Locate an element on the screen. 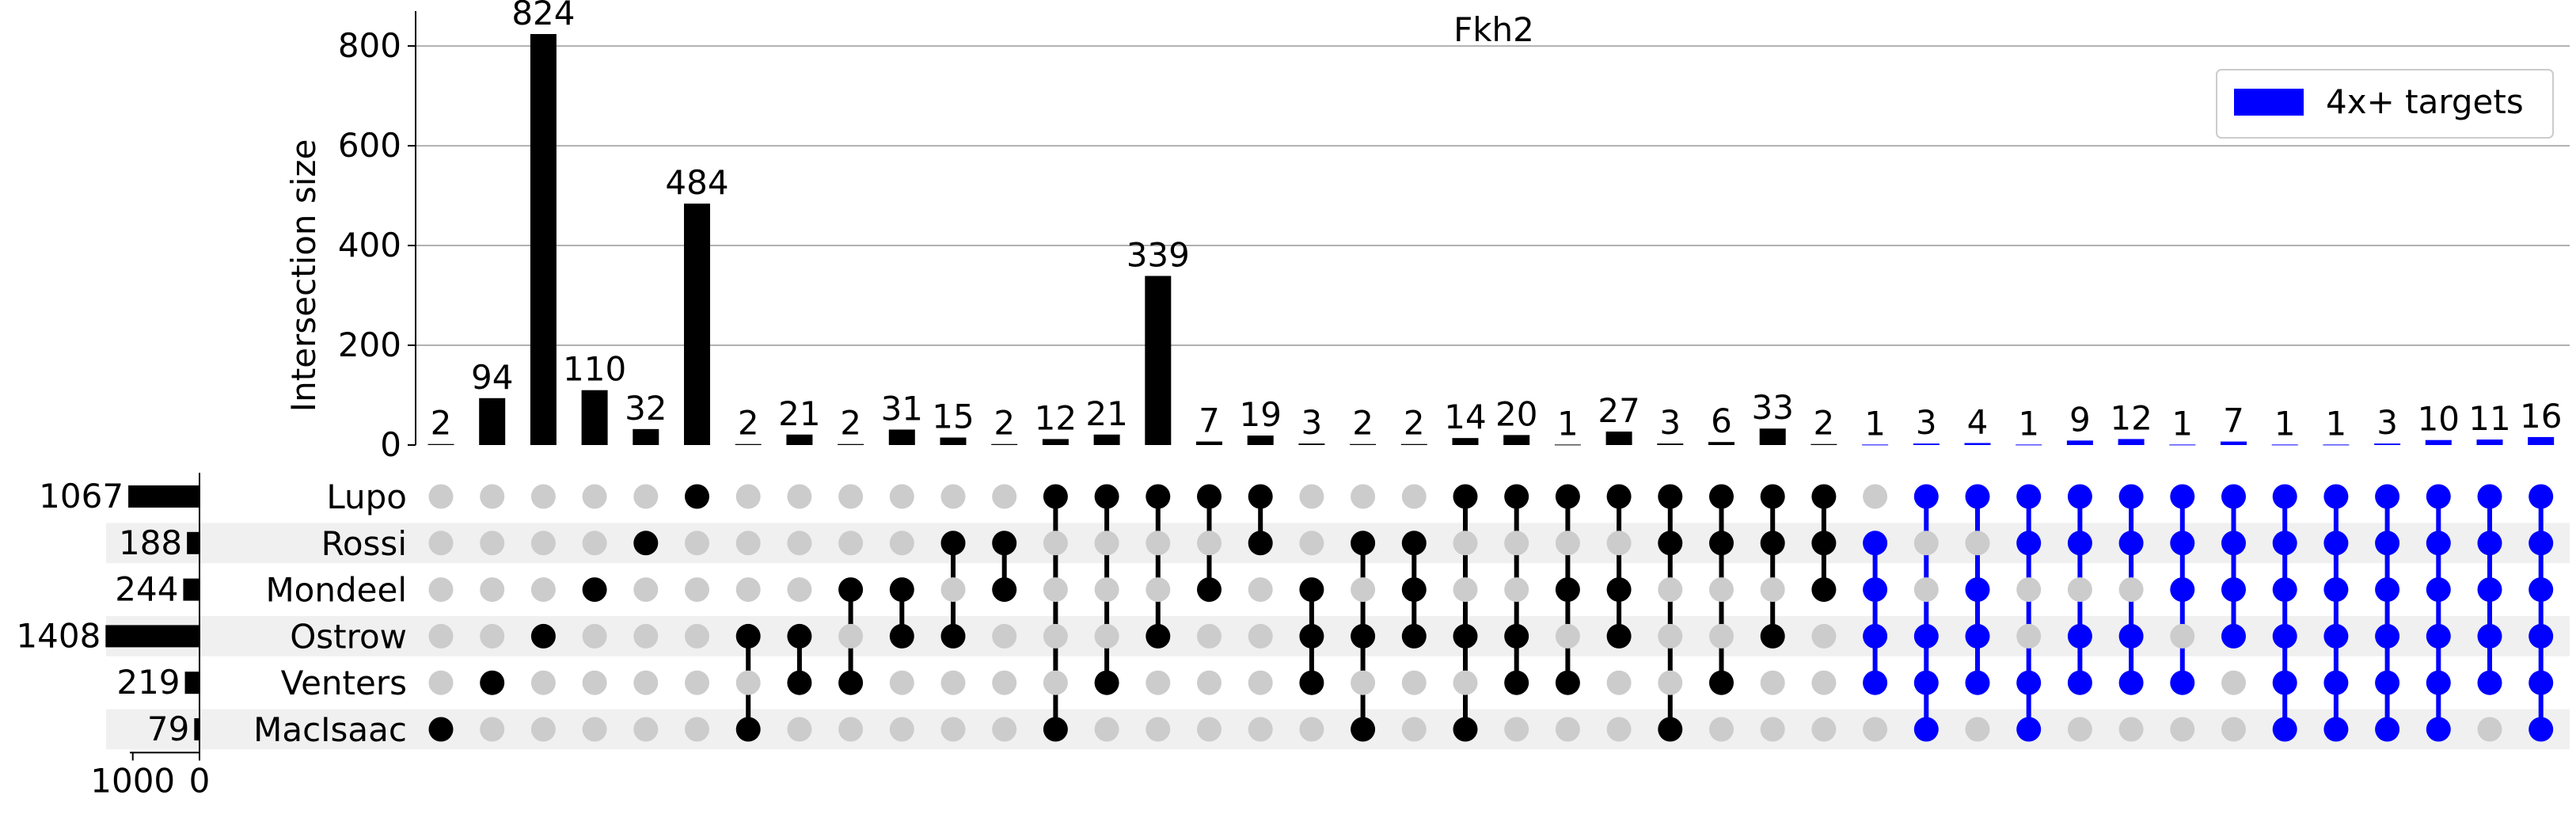 This screenshot has width=2576, height=818. chart-title: Fkh2 is located at coordinates (1494, 29).